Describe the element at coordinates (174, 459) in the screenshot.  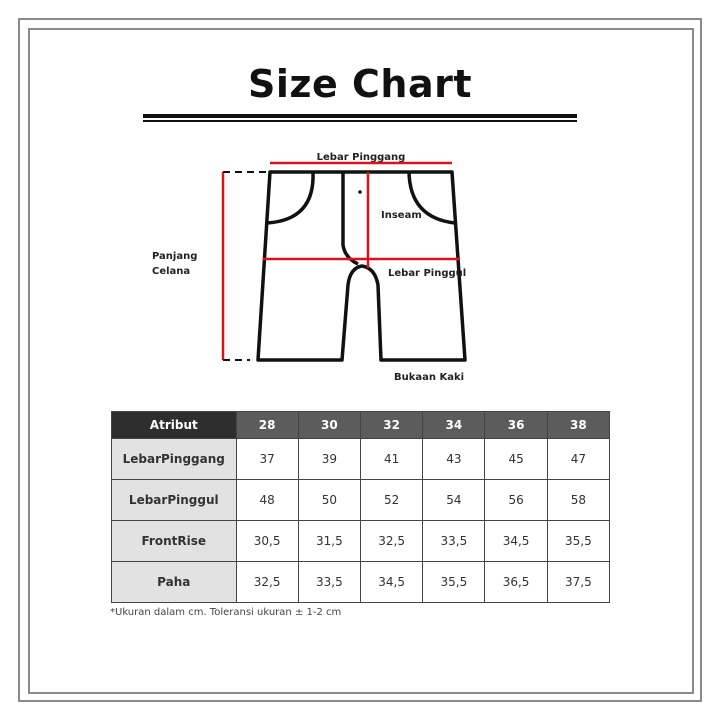
I see `row-label: LebarPinggang` at that location.